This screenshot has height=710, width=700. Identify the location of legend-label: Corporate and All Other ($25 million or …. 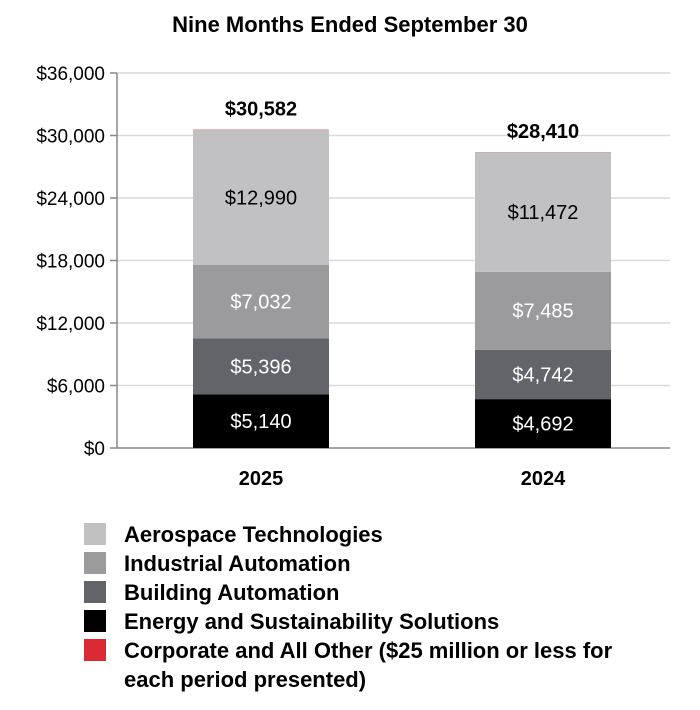
(368, 665).